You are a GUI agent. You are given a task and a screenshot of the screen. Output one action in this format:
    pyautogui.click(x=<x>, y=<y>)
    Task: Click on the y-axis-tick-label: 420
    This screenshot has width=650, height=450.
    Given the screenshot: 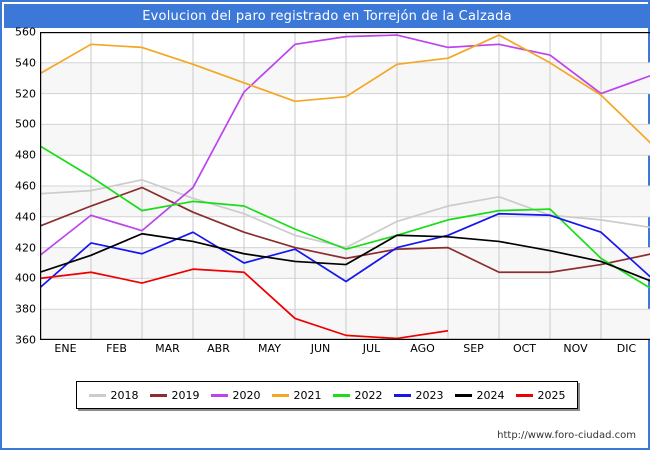 What is the action you would take?
    pyautogui.click(x=25, y=248)
    